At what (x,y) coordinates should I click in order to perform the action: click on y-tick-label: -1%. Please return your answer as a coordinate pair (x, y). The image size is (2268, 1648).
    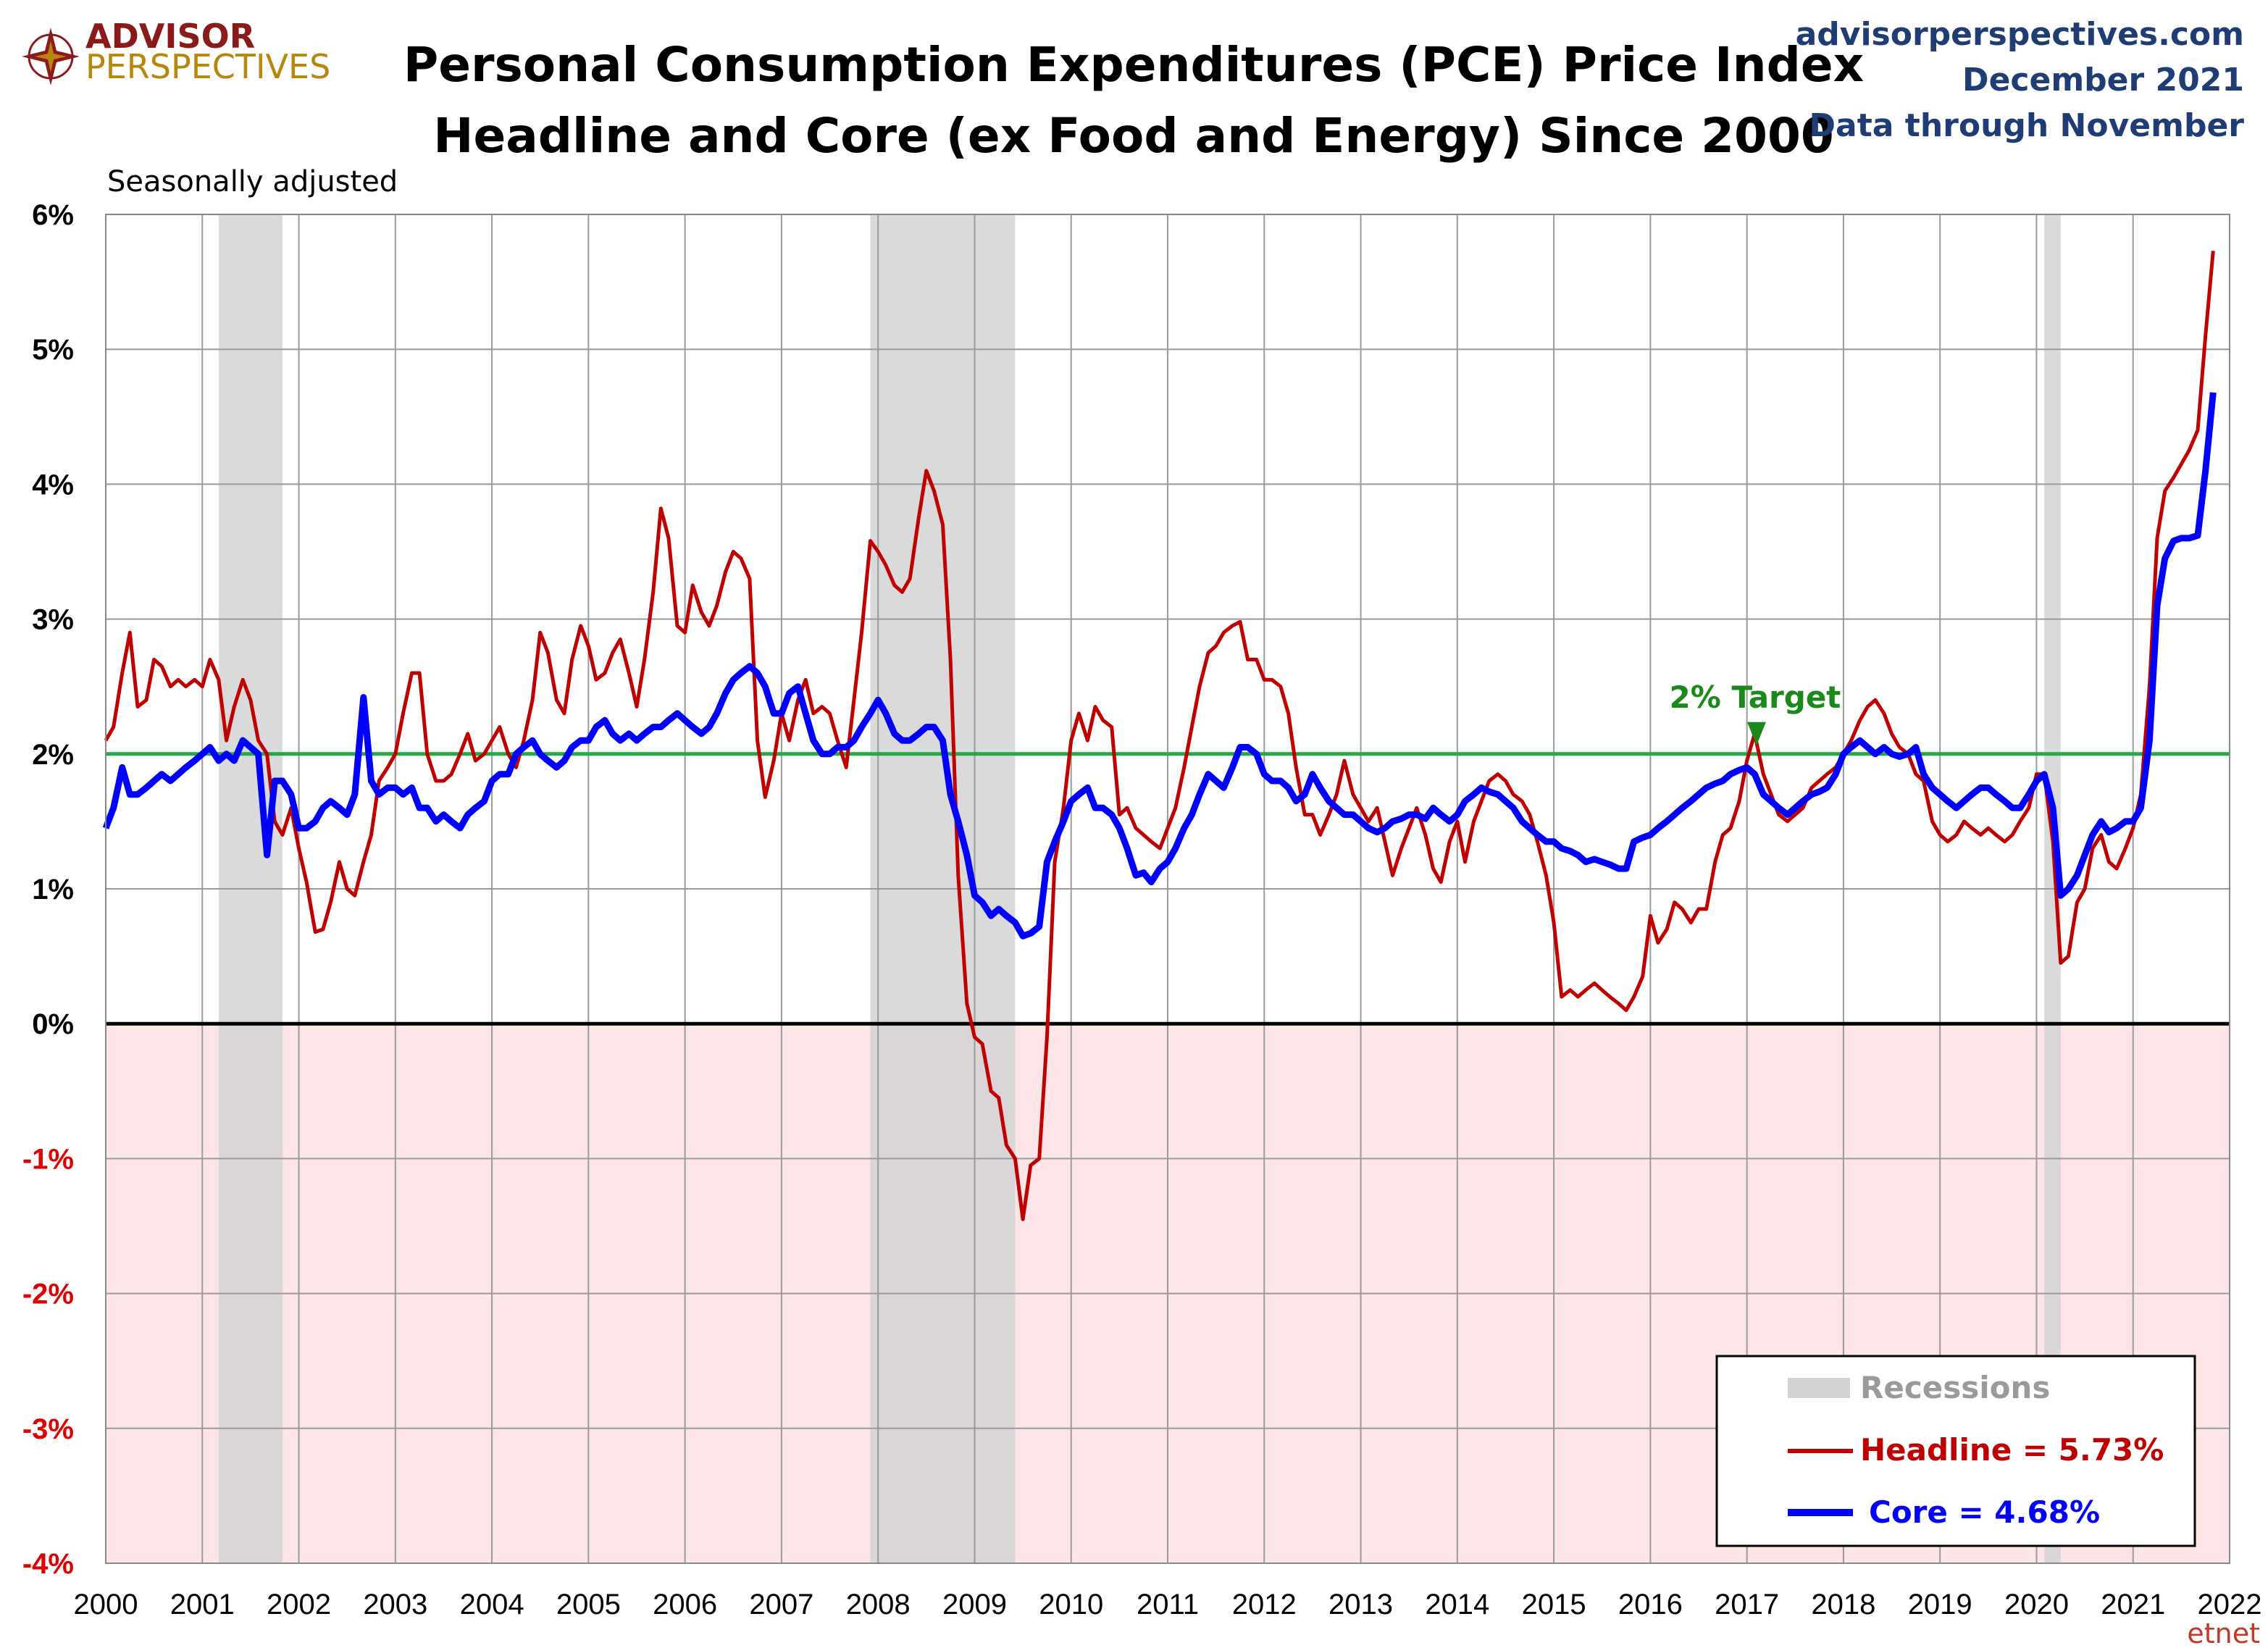
    Looking at the image, I should click on (48, 1159).